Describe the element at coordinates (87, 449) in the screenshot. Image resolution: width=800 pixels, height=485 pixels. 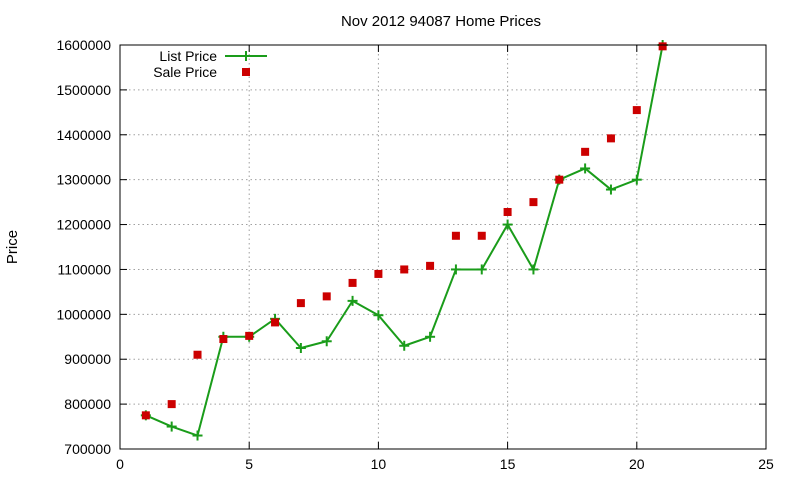
I see `y-tick-label: 700000` at that location.